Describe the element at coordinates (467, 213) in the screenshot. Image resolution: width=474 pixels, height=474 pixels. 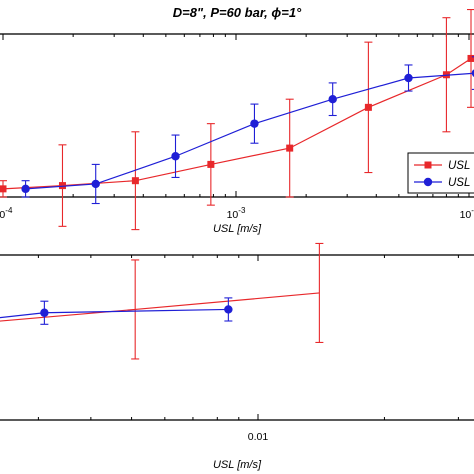
I see `x-tick-label: 10-2` at that location.